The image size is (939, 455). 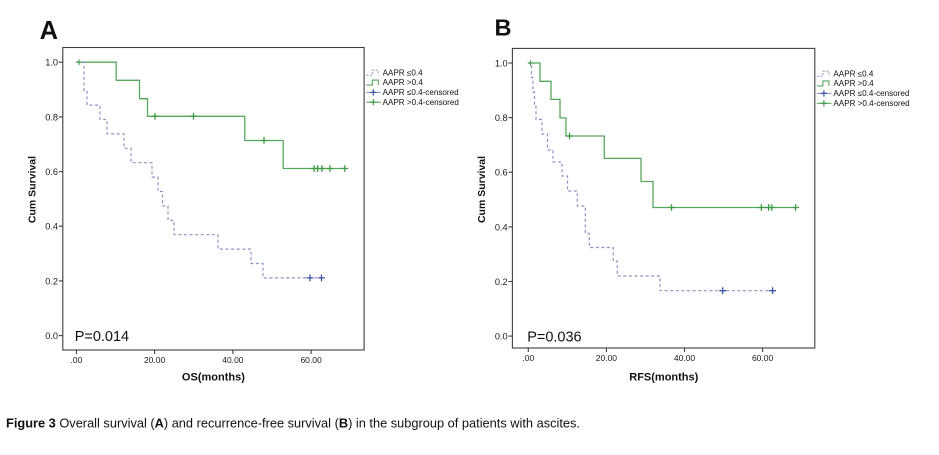 What do you see at coordinates (49, 31) in the screenshot?
I see `svg-text: A` at bounding box center [49, 31].